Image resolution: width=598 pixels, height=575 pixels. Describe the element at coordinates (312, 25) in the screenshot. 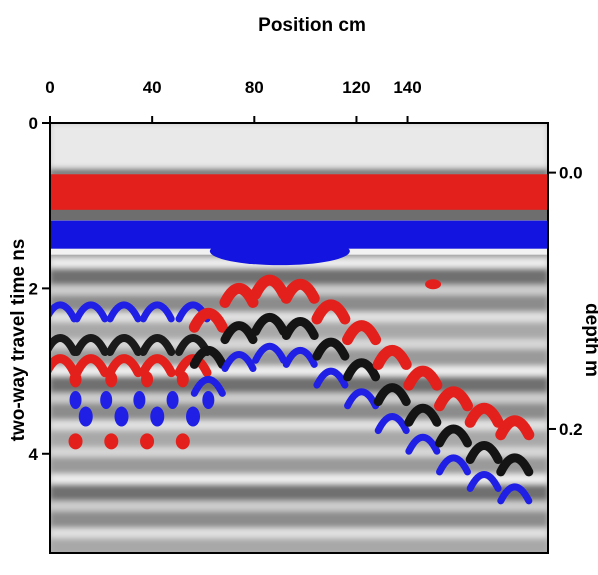

I see `x-axis-title: Position cm` at that location.